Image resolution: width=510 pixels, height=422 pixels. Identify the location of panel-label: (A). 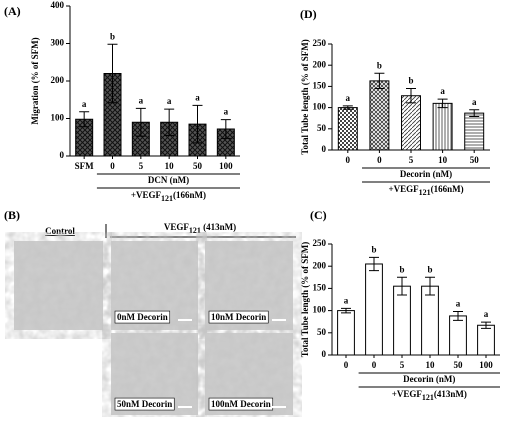
(12, 11).